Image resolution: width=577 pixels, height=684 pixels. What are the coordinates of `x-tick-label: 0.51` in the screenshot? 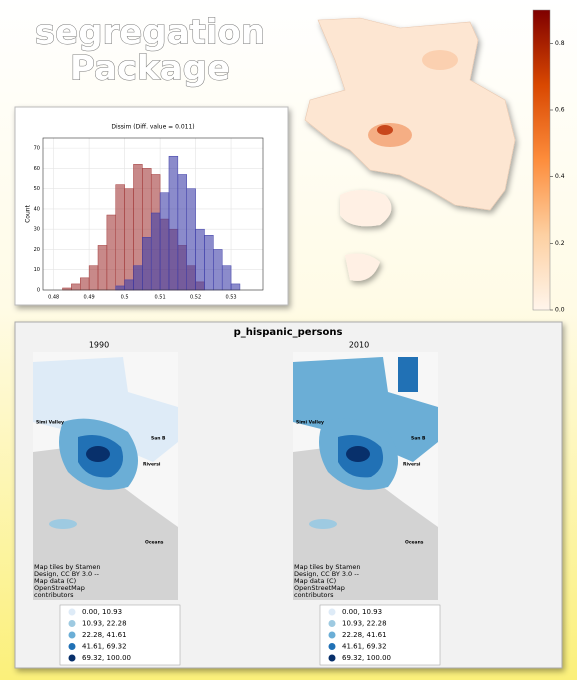 It's located at (160, 298).